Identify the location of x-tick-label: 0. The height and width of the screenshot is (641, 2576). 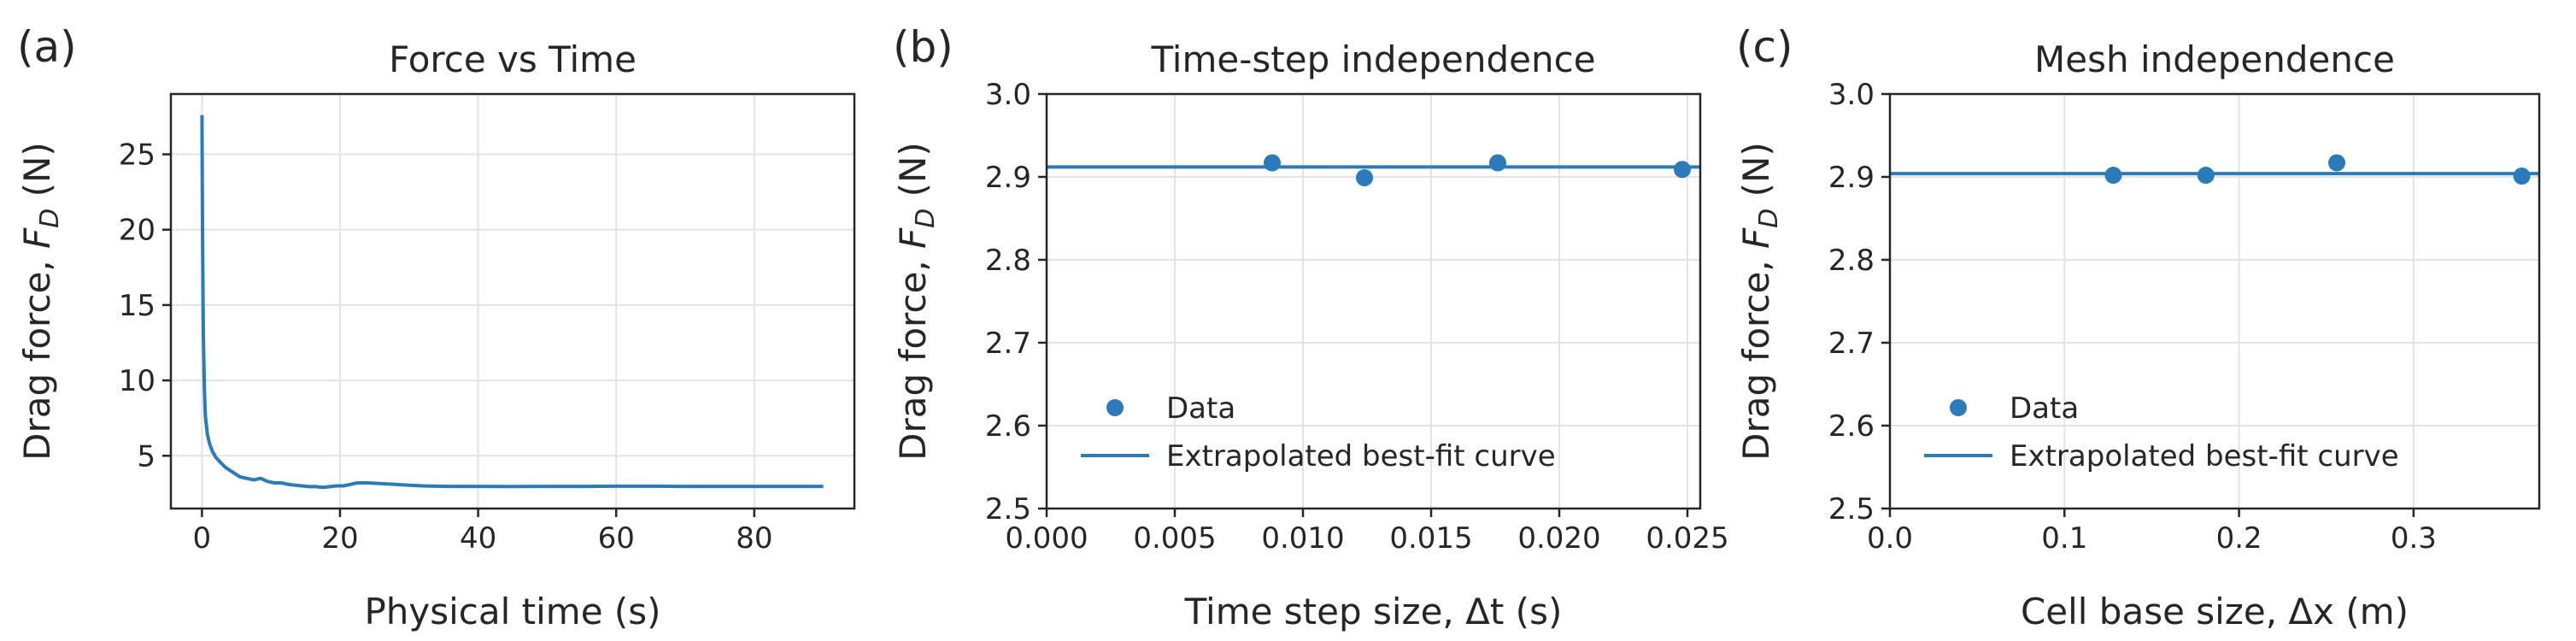
(202, 538).